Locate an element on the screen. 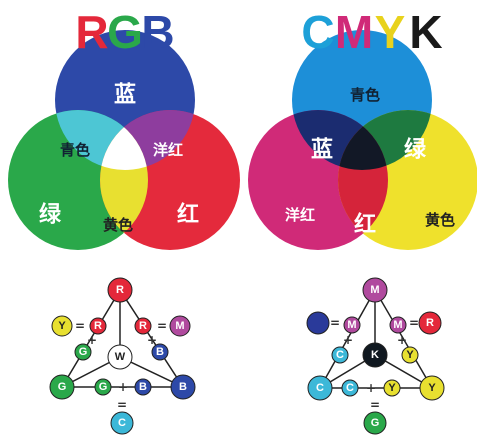 The image size is (477, 435). blue-node is located at coordinates (318, 323).